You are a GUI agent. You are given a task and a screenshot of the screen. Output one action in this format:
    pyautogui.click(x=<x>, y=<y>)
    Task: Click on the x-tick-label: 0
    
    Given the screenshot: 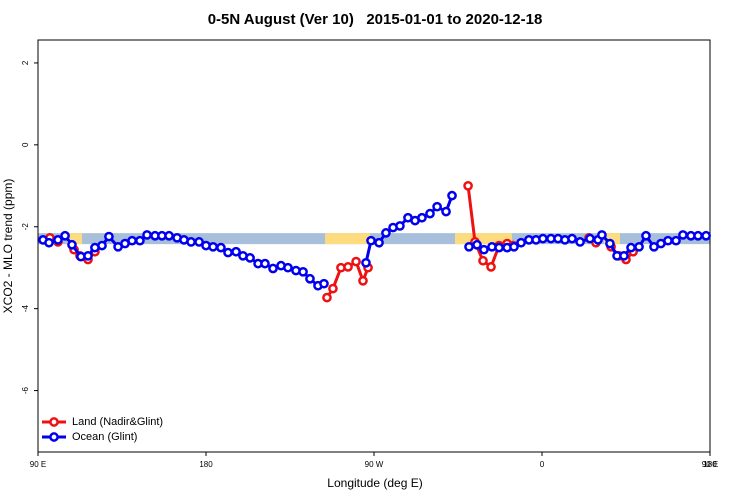 What is the action you would take?
    pyautogui.click(x=542, y=464)
    